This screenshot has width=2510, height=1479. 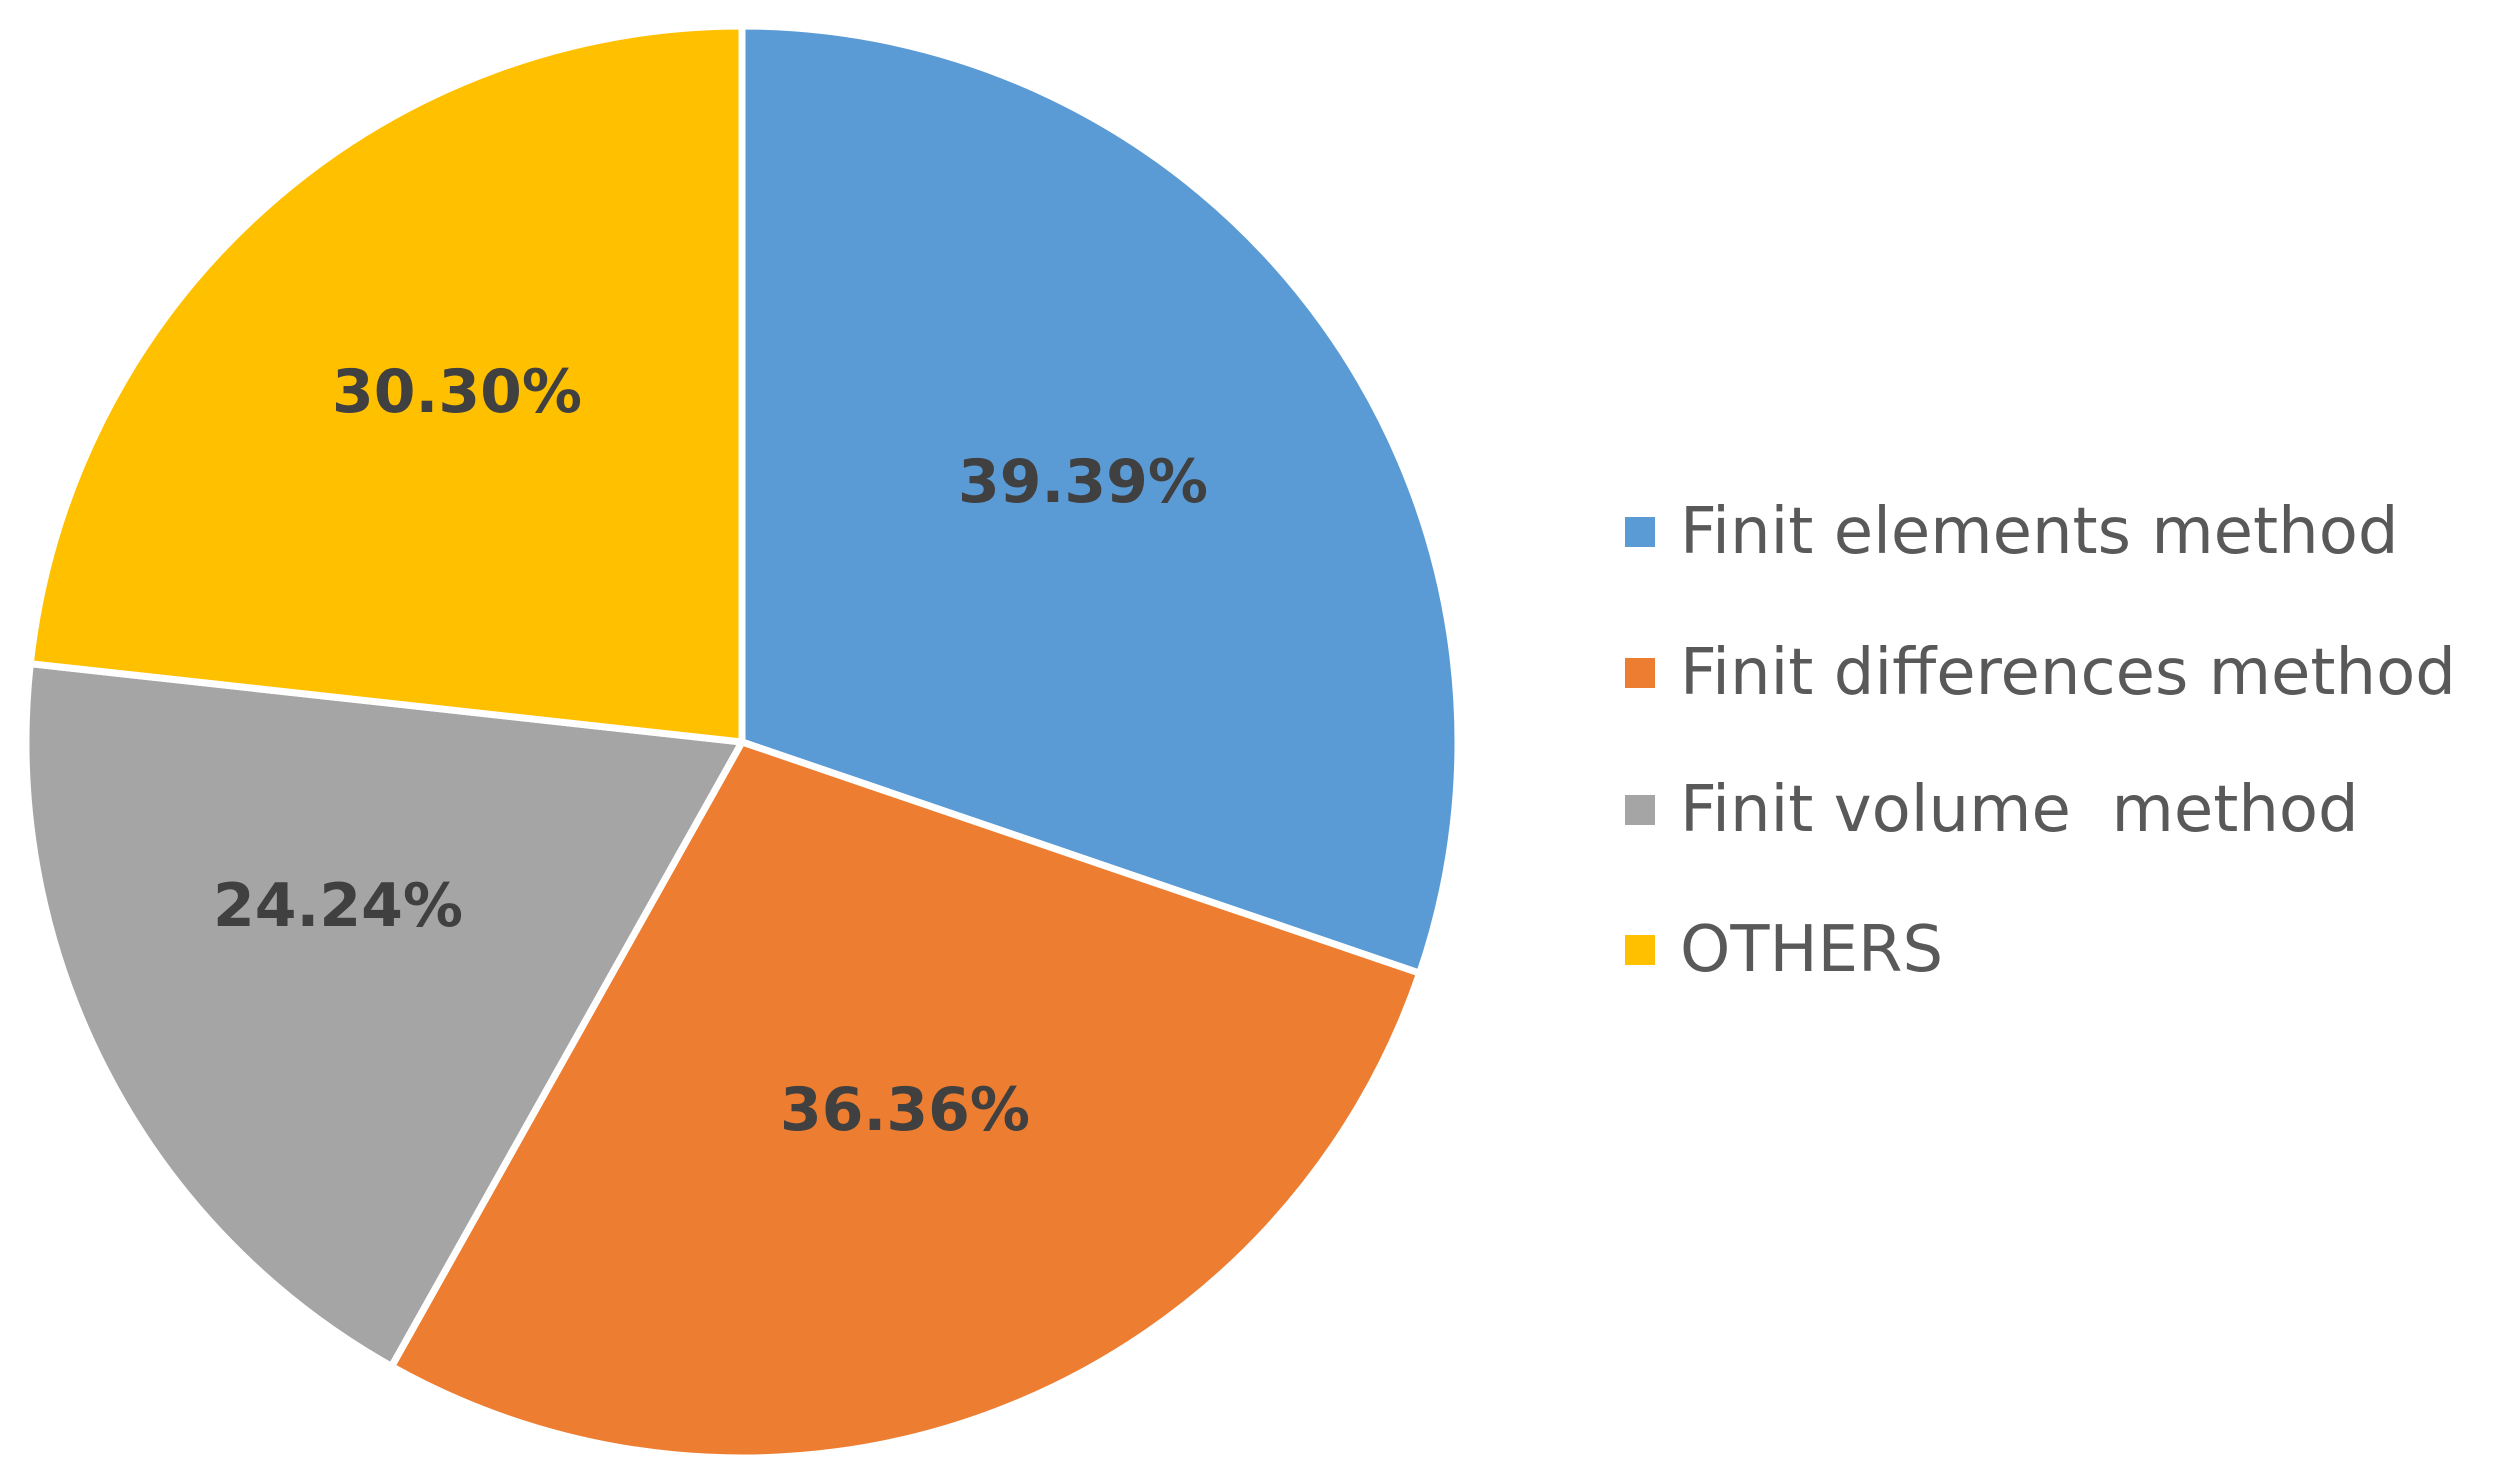 What do you see at coordinates (2039, 532) in the screenshot?
I see `legend-label-finit-elements: Finit elements method` at bounding box center [2039, 532].